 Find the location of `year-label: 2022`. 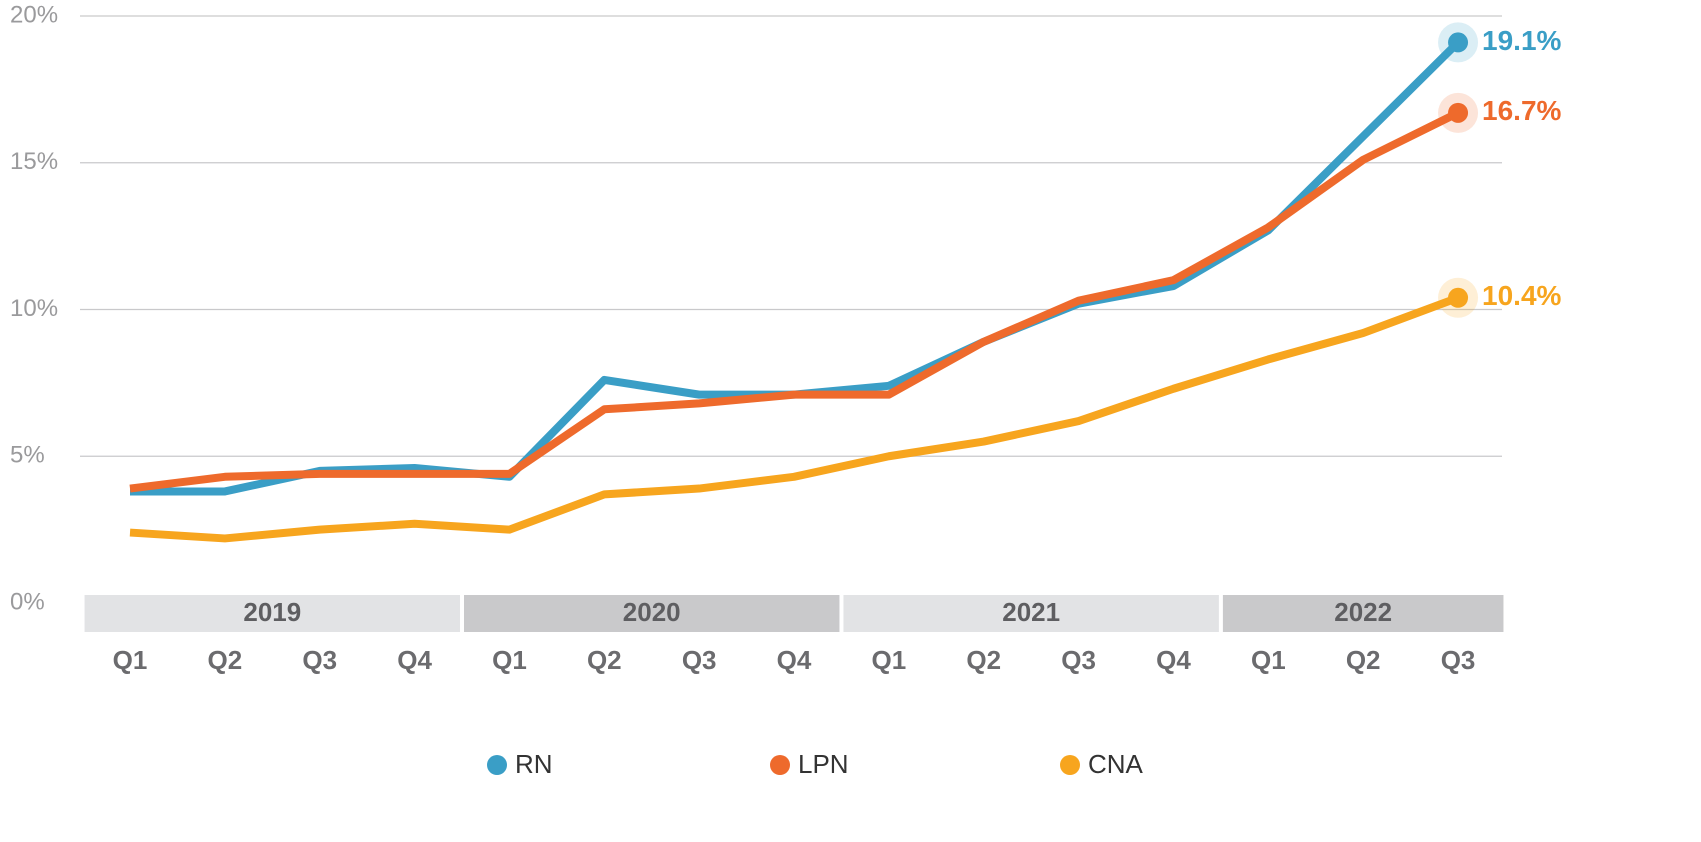

year-label: 2022 is located at coordinates (1363, 612).